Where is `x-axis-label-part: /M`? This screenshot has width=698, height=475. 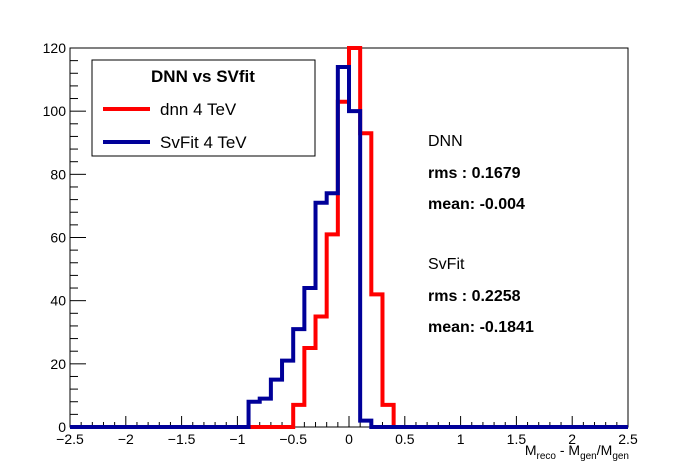 x-axis-label-part: /M is located at coordinates (605, 450).